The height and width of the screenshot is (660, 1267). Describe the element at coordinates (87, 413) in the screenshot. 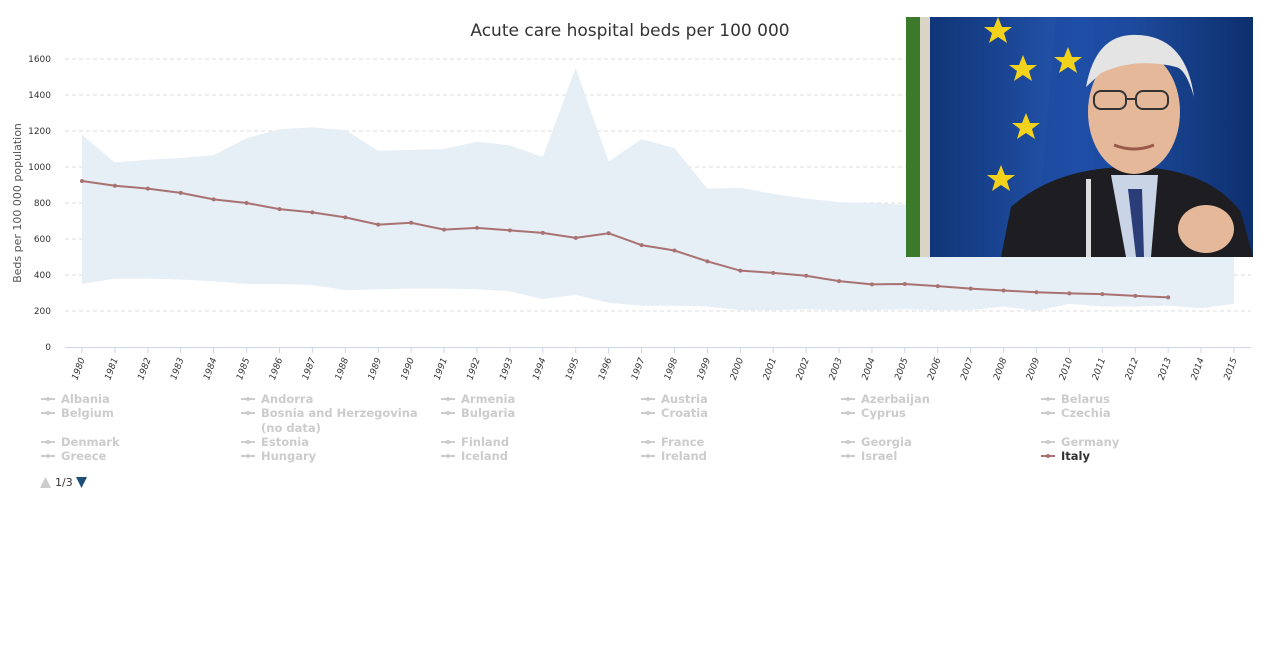

I see `legend-label: Belgium` at that location.